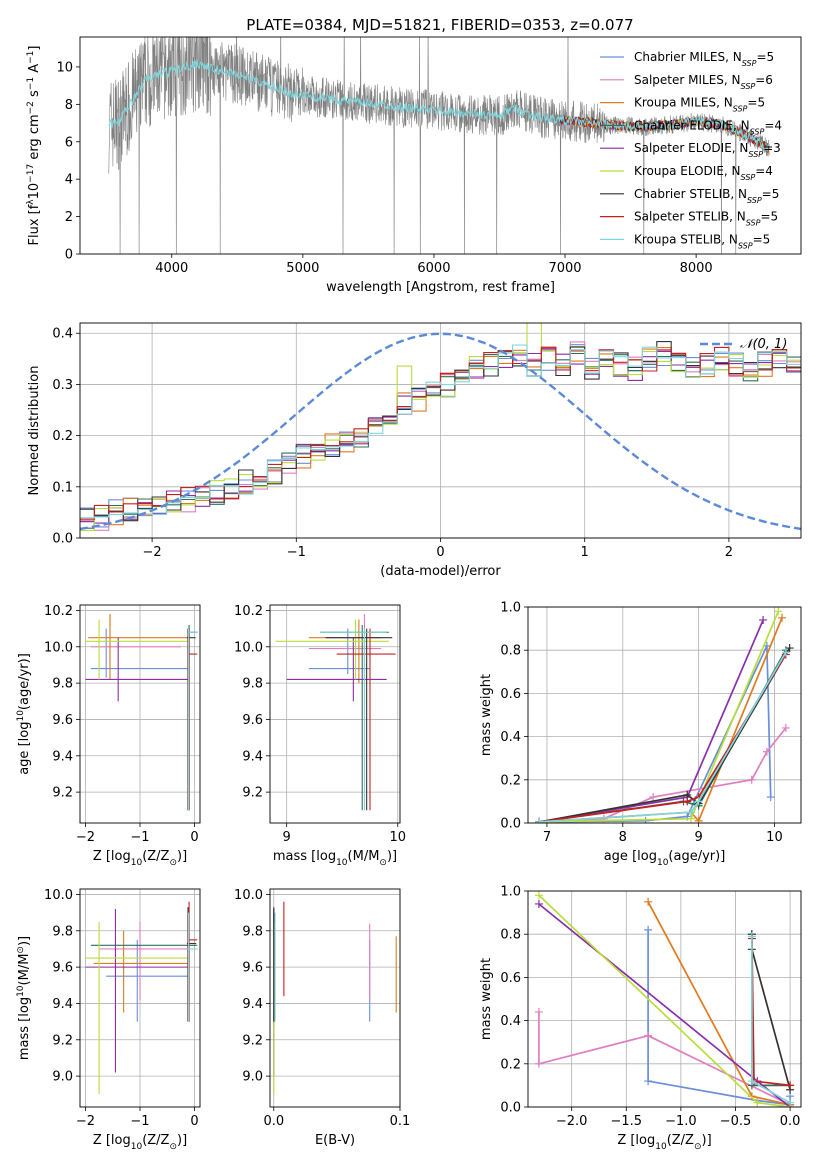 This screenshot has width=819, height=1170. What do you see at coordinates (34, 431) in the screenshot?
I see `y-axis-label: Normed distribution` at bounding box center [34, 431].